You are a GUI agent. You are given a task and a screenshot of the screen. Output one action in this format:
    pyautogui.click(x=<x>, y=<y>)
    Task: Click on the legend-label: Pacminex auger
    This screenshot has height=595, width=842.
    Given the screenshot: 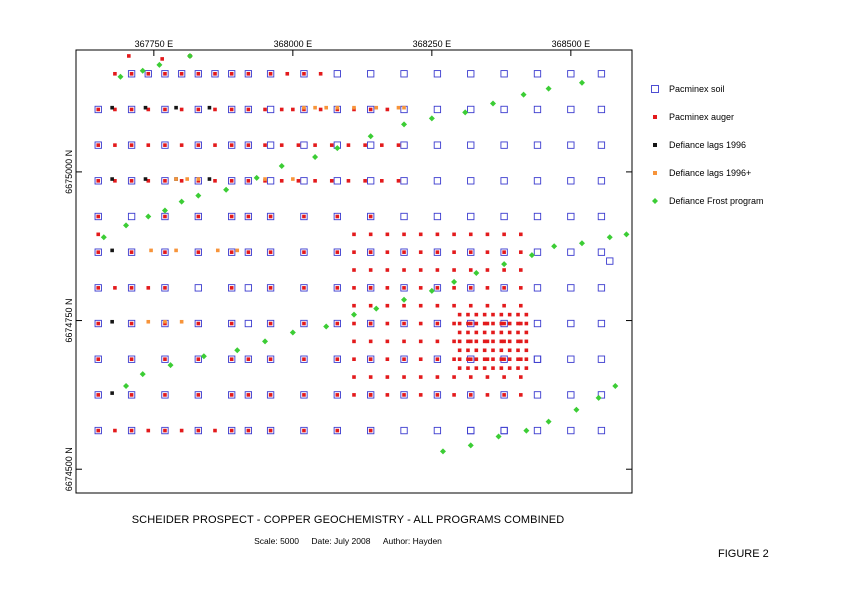 What is the action you would take?
    pyautogui.click(x=701, y=117)
    